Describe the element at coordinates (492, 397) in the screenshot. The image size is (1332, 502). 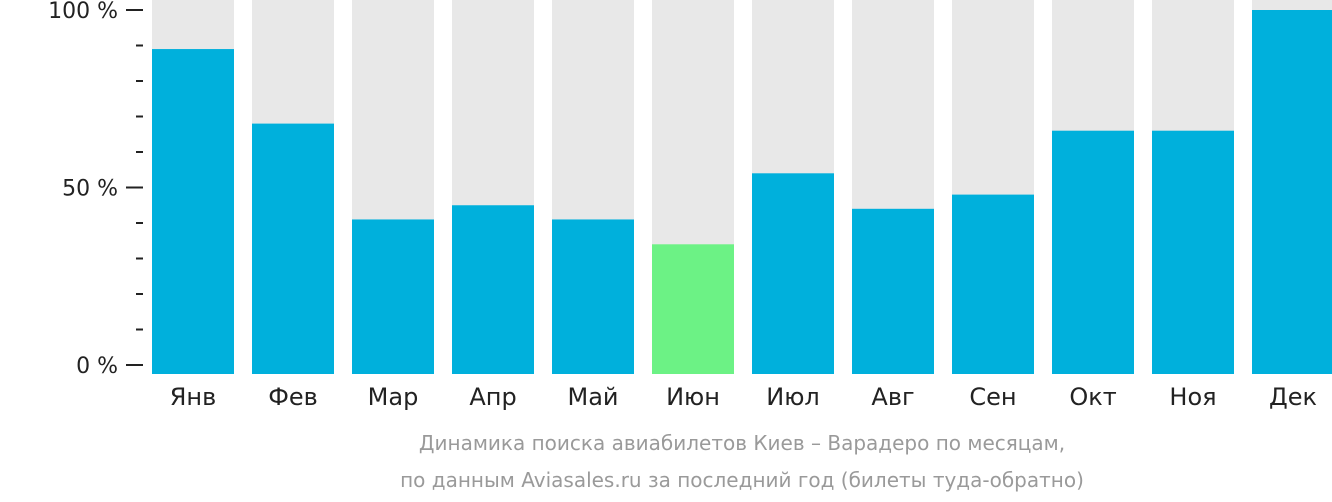
I see `x-label-4: Апр` at that location.